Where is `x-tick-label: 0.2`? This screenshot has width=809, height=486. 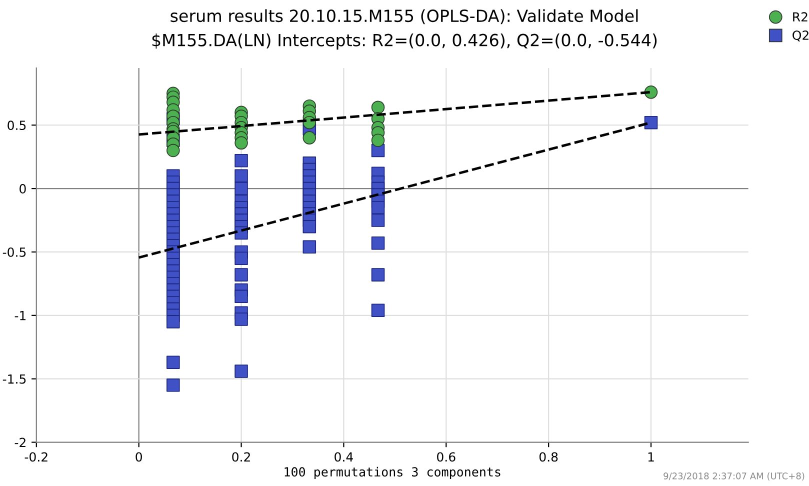
x-tick-label: 0.2 is located at coordinates (241, 457).